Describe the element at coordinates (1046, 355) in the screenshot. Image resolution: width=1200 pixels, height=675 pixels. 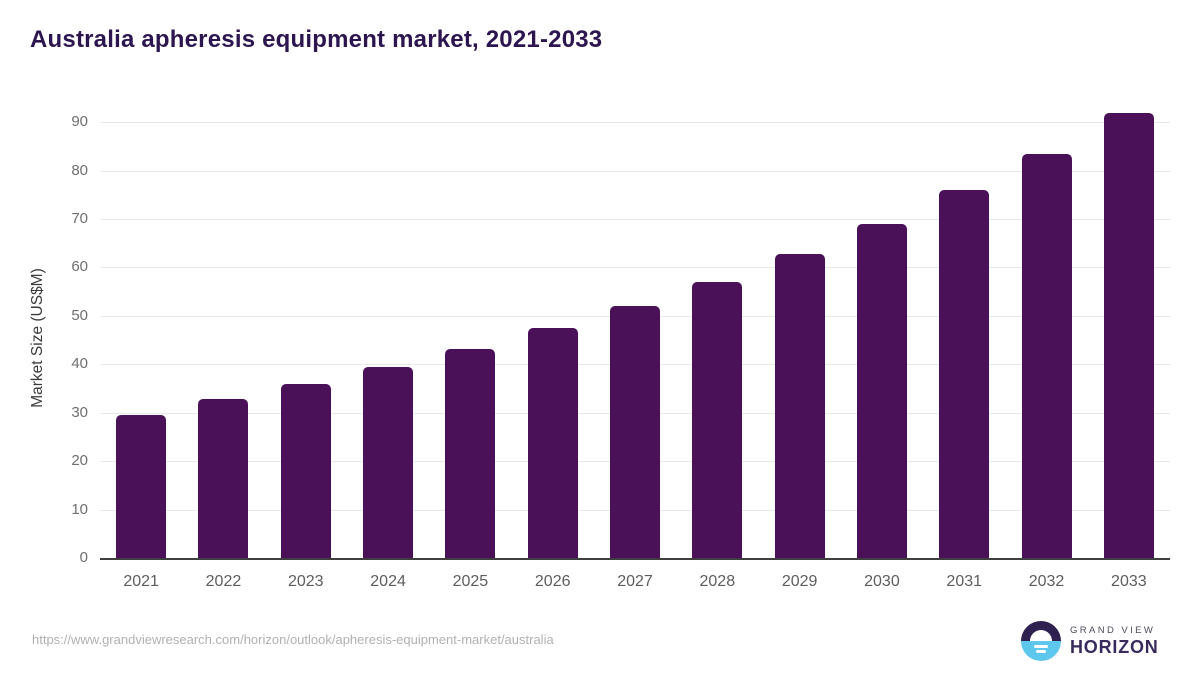
I see `bar-2032` at that location.